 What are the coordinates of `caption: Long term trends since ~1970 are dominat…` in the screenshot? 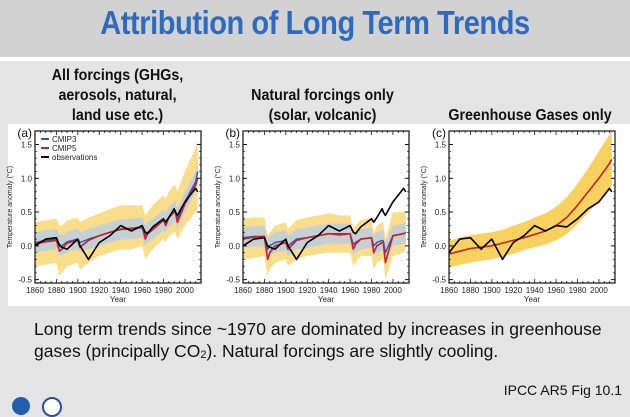 It's located at (329, 342).